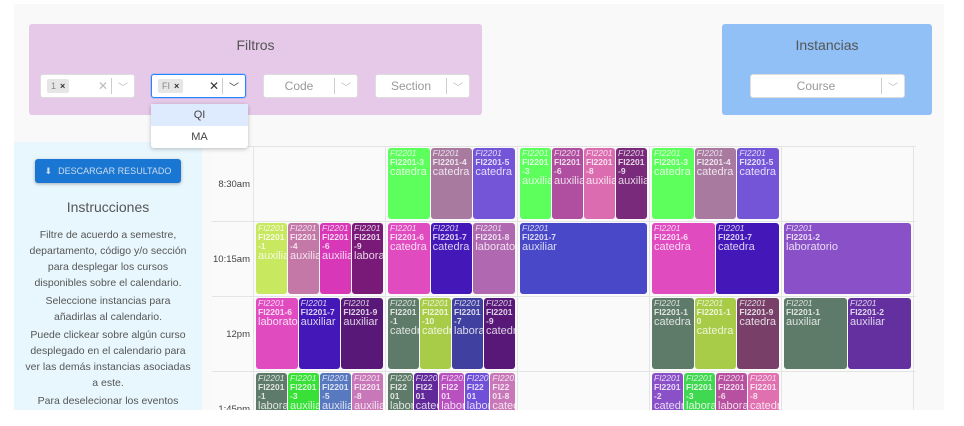  Describe the element at coordinates (335, 241) in the screenshot. I see `event-section: FI2201-6` at that location.